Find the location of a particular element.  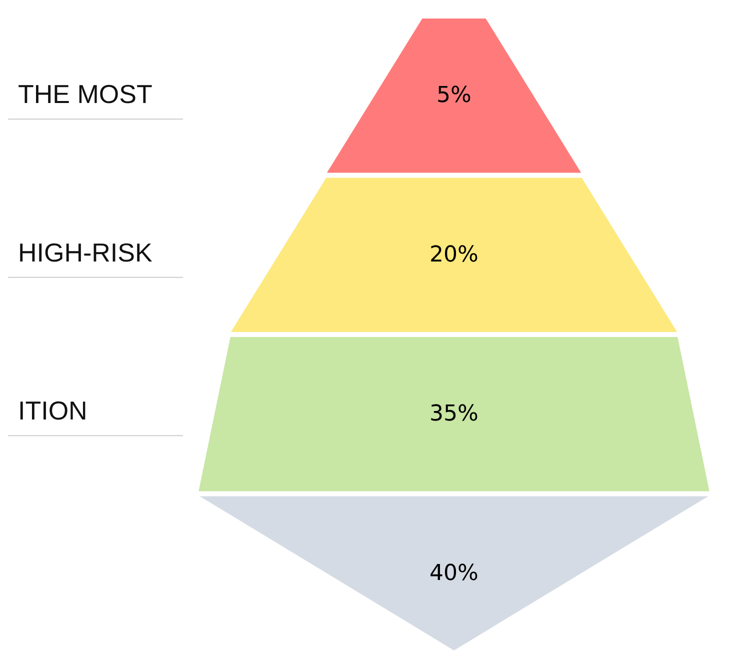

category-label: ITION is located at coordinates (53, 411).